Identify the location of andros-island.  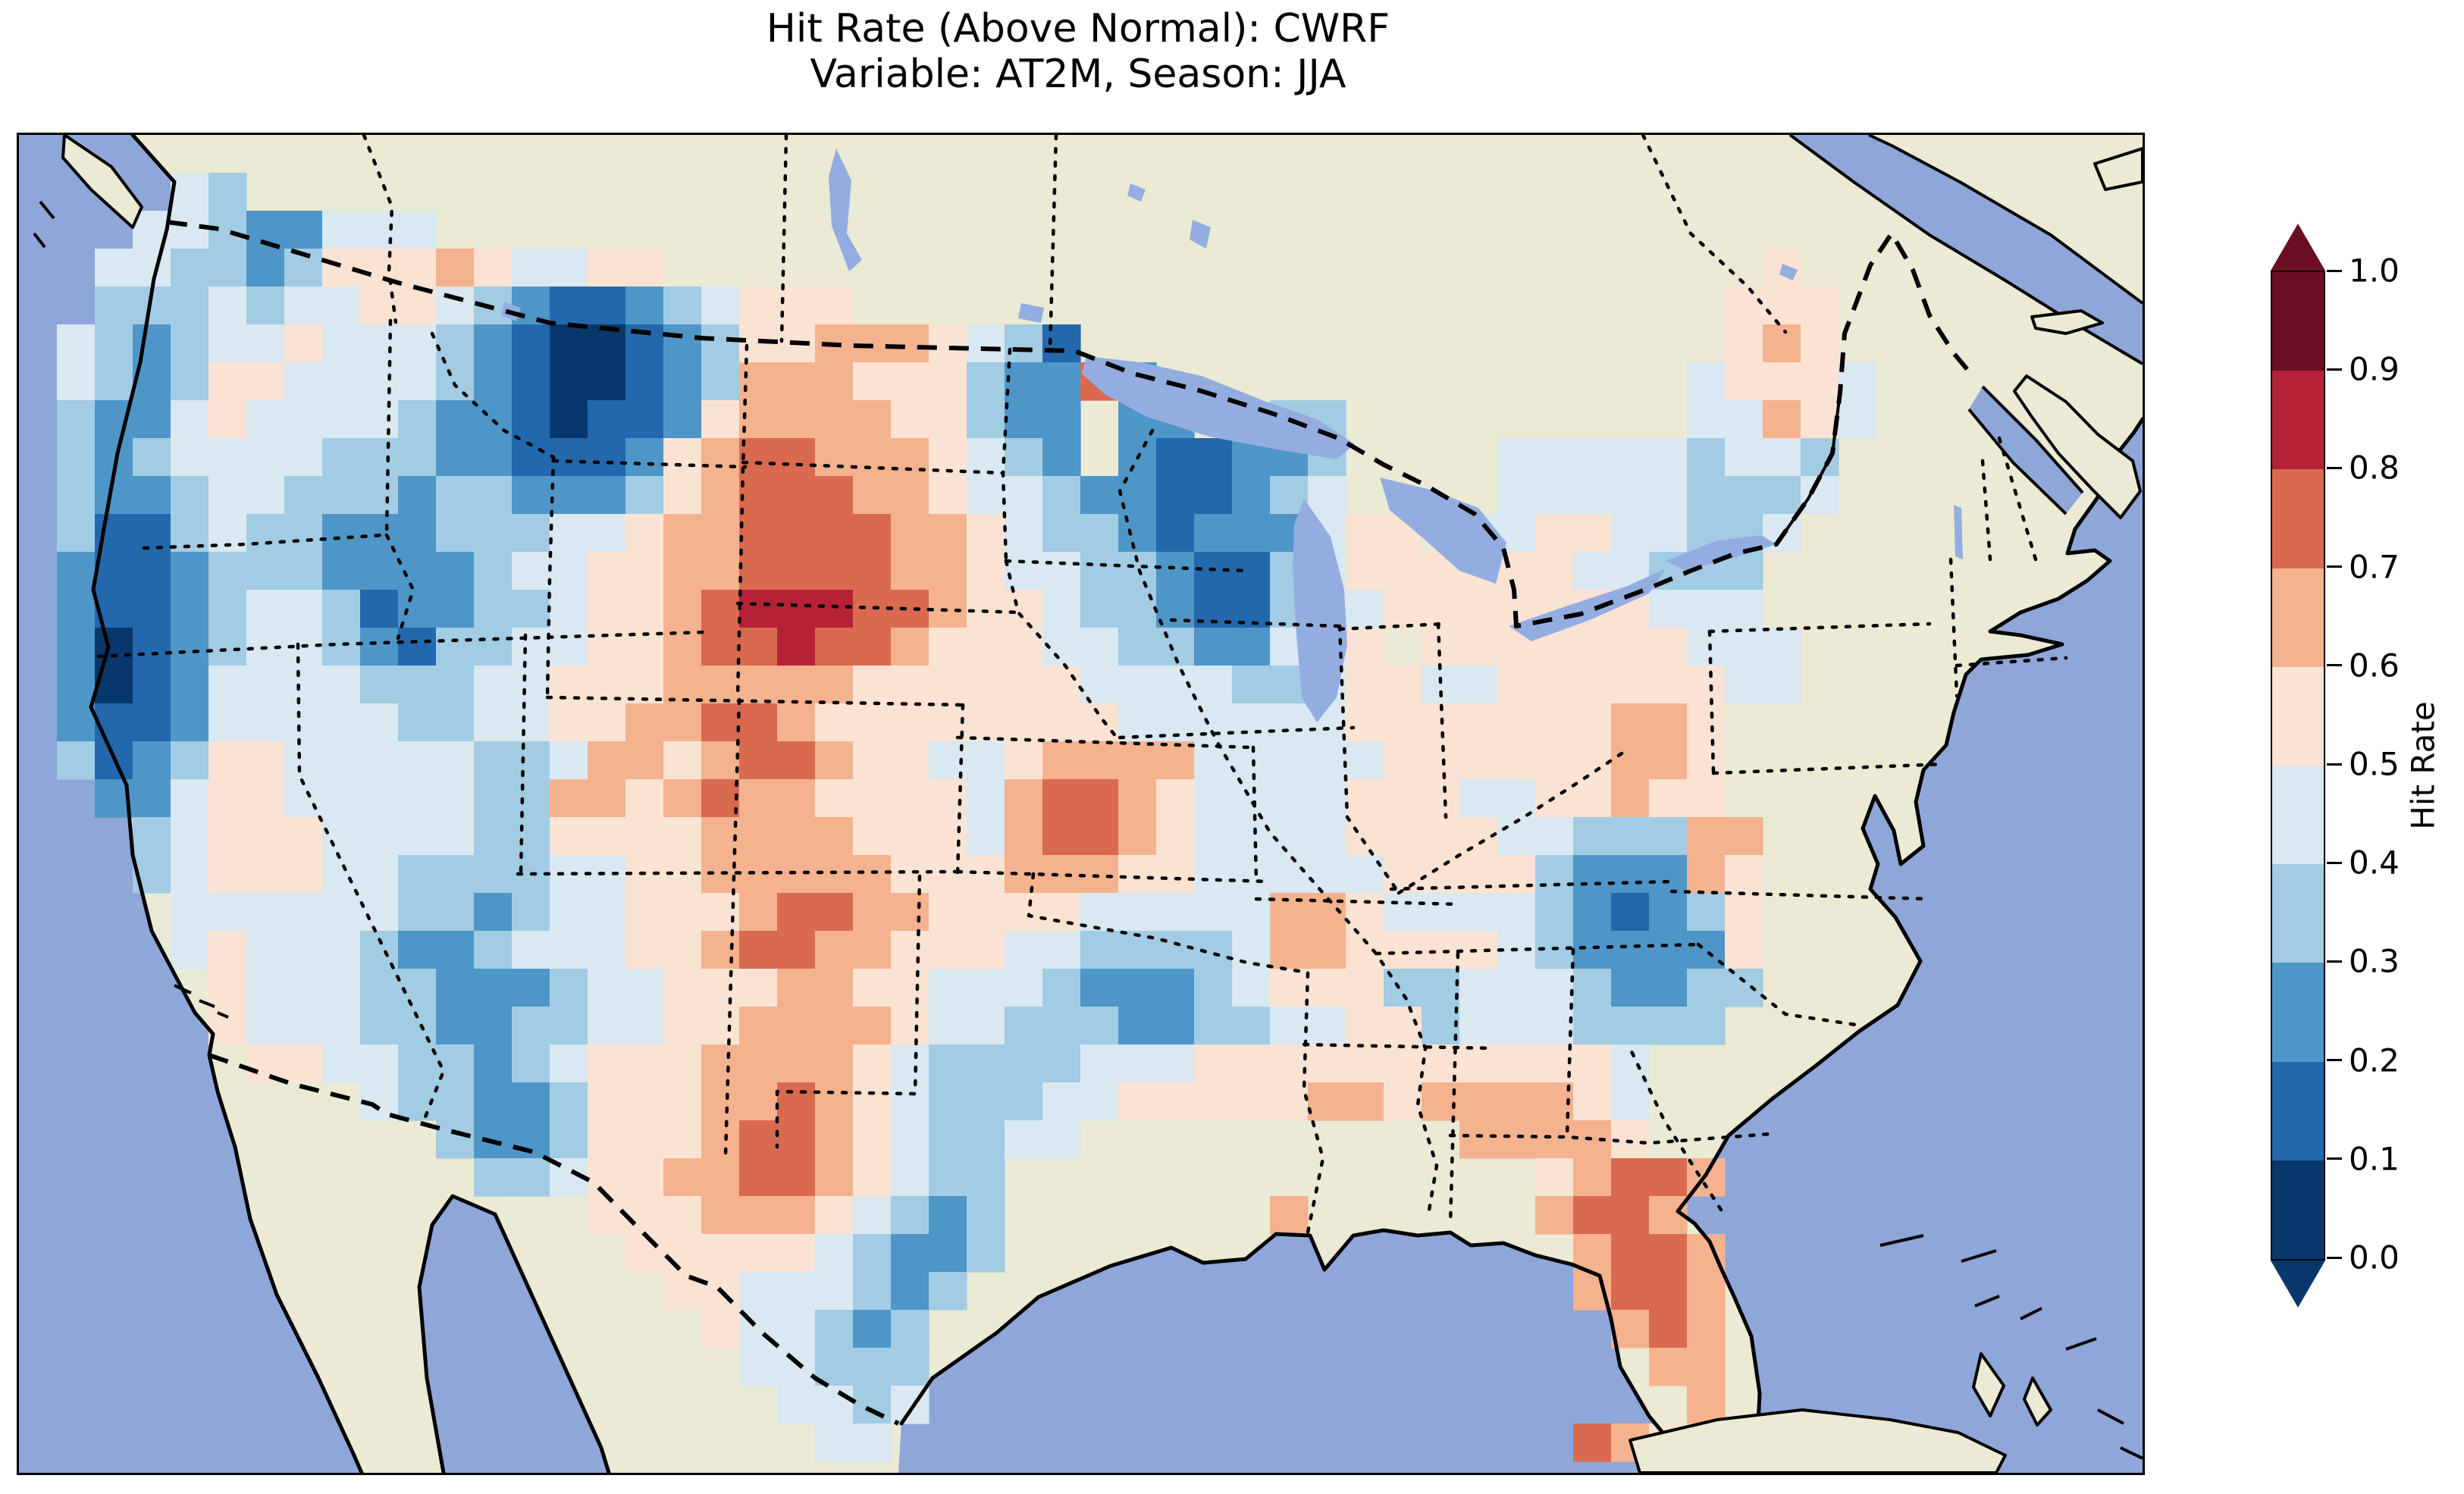
(1989, 1384).